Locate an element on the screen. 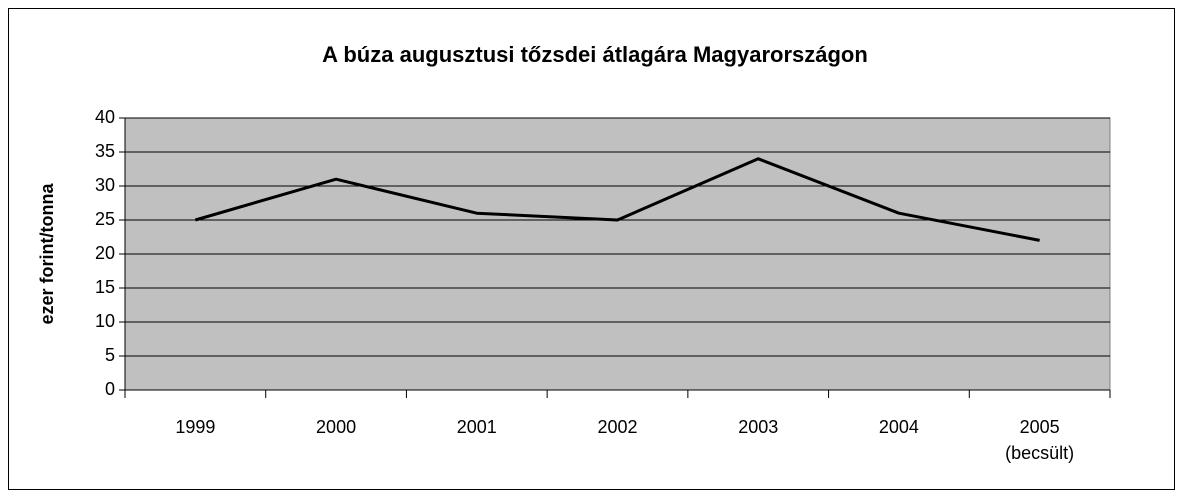  x-tick-label: 2005 (becsült) is located at coordinates (1039, 440).